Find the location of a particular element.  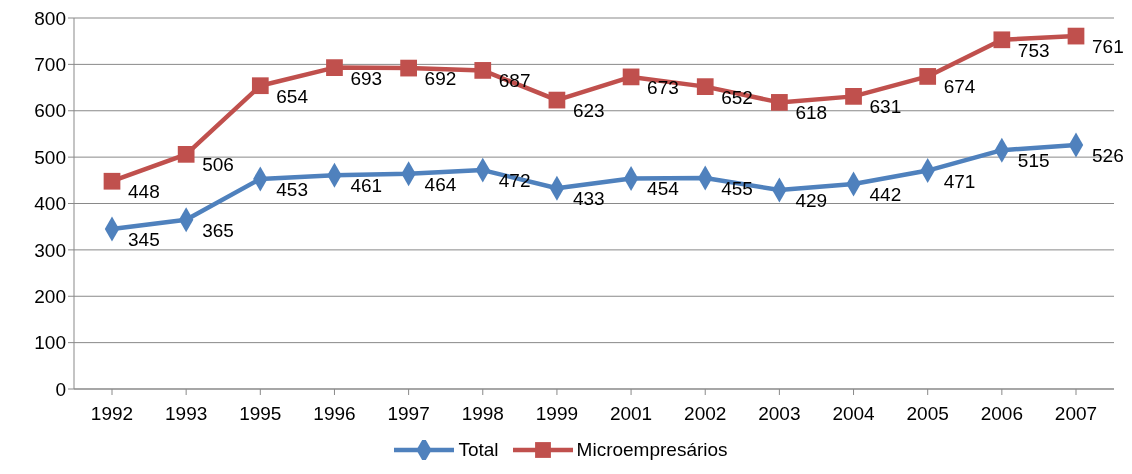

data-label: 453 is located at coordinates (292, 189).